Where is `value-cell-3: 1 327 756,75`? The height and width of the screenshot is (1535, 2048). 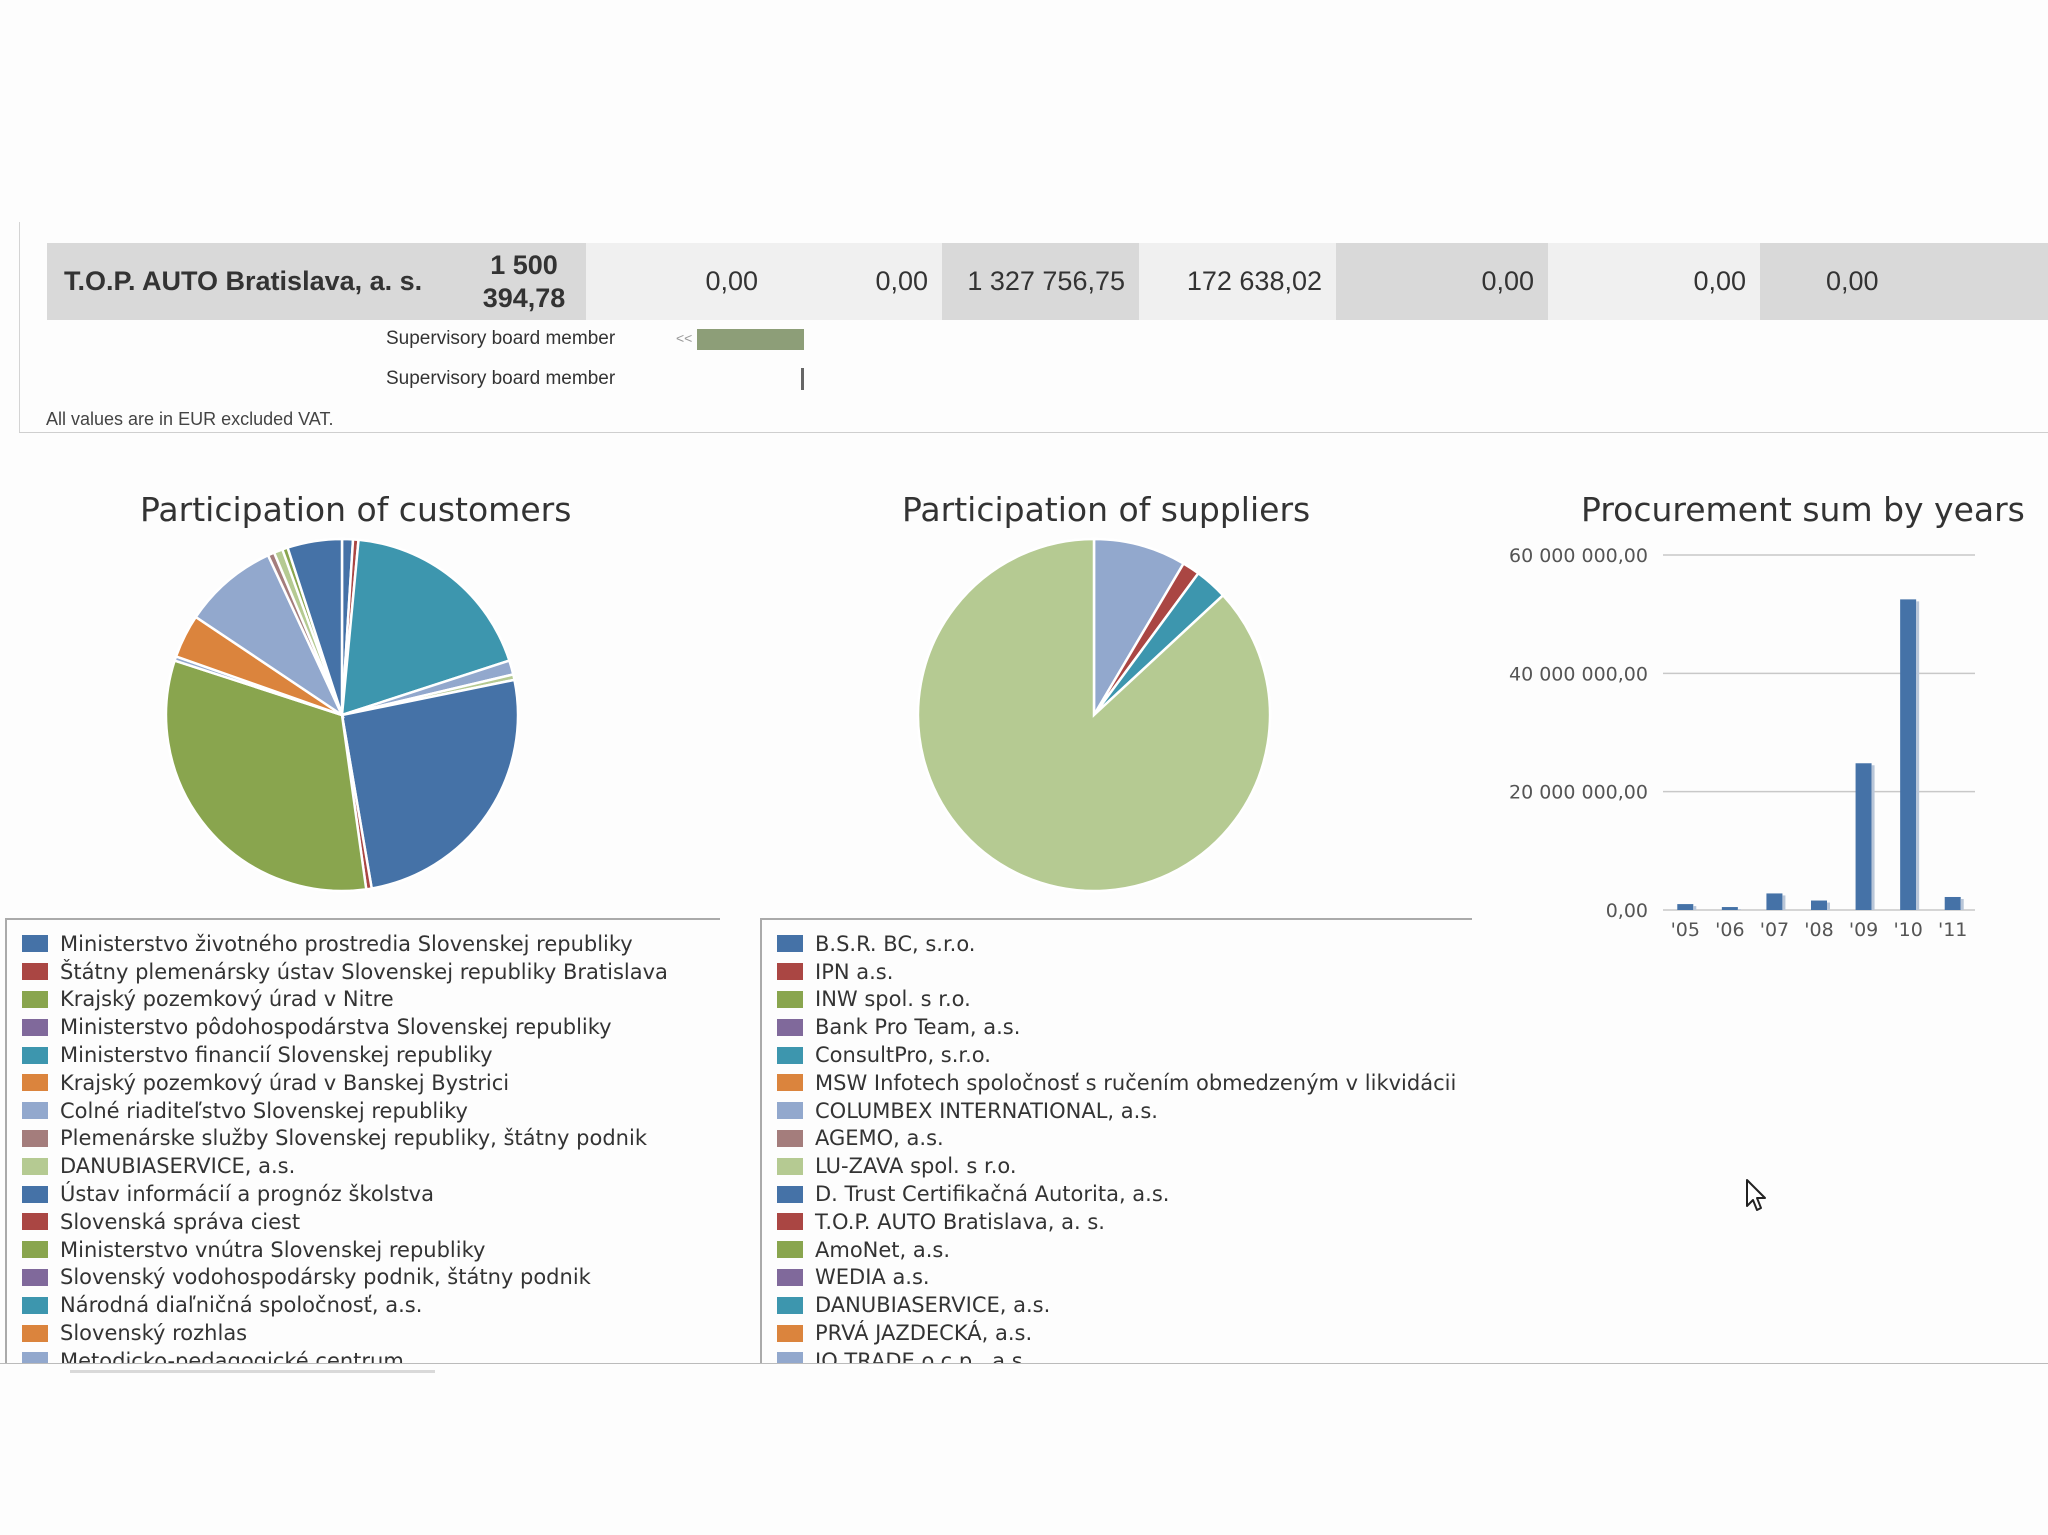
value-cell-3: 1 327 756,75 is located at coordinates (1040, 281).